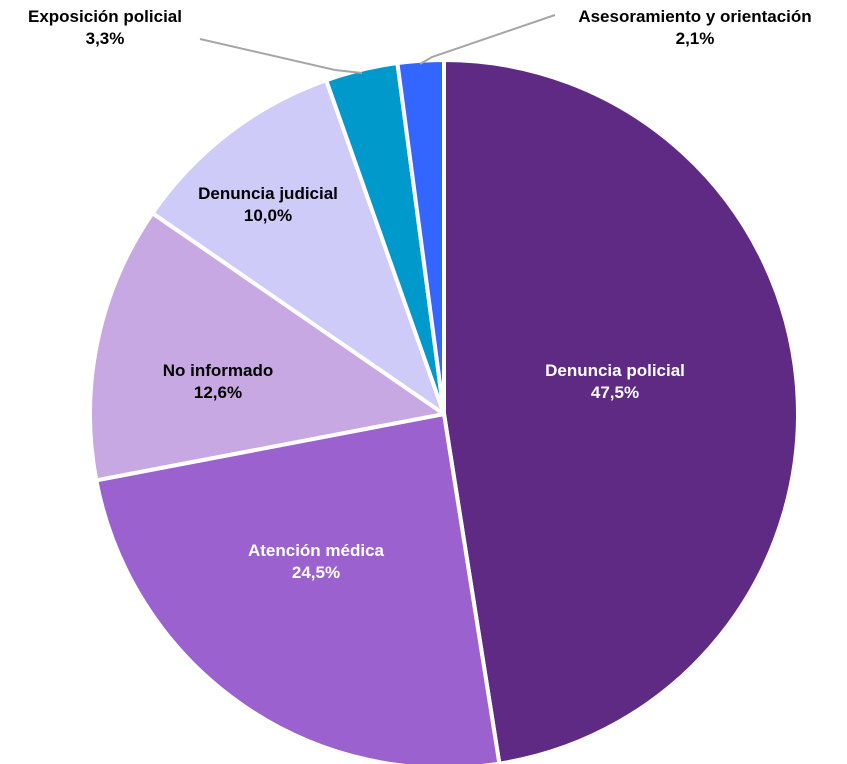 This screenshot has width=847, height=764. Describe the element at coordinates (105, 38) in the screenshot. I see `slice-value-exposicion-policial: 3,3%` at that location.